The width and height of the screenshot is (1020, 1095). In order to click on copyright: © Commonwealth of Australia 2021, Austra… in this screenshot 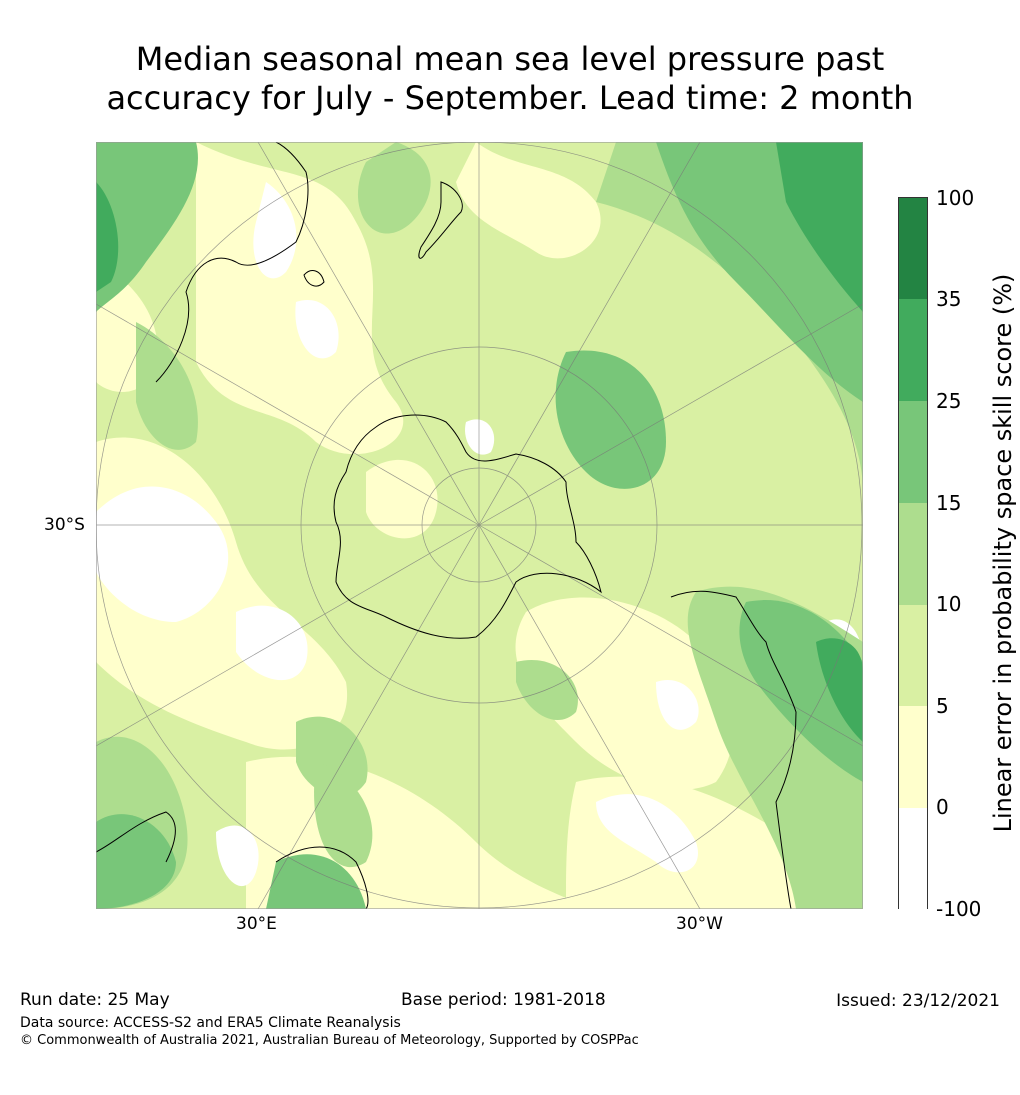, I will do `click(329, 1040)`.